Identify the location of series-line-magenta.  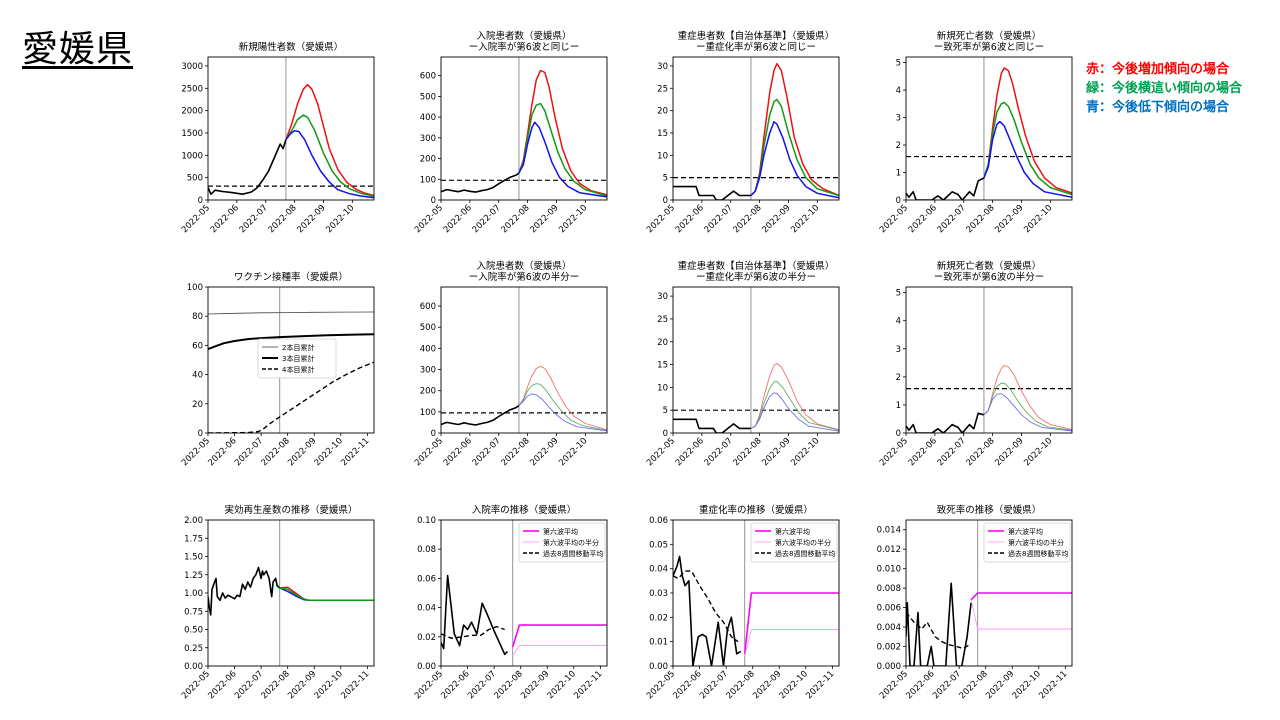
(1021, 596).